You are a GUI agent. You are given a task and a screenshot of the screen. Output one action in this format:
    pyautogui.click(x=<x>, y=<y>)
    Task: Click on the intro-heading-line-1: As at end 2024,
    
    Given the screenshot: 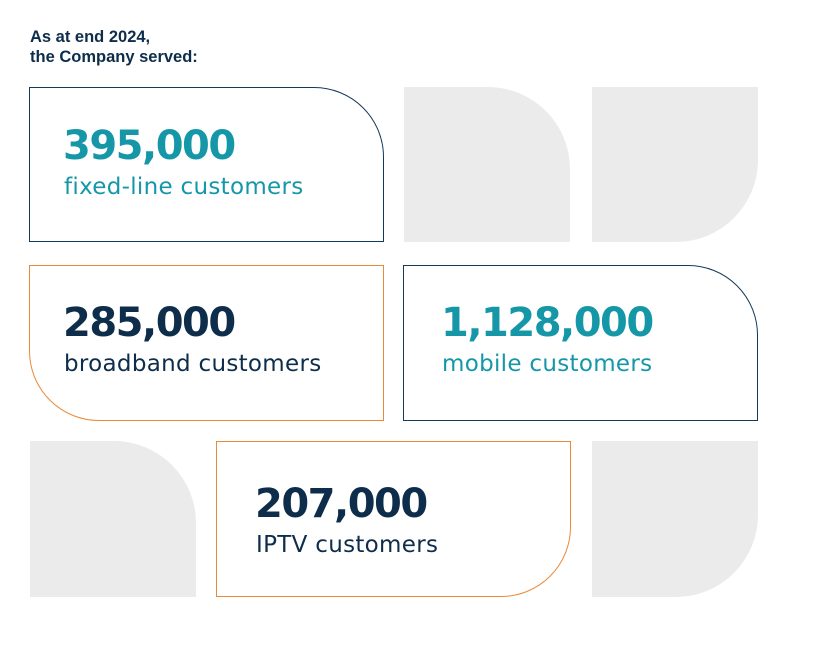 What is the action you would take?
    pyautogui.click(x=90, y=37)
    